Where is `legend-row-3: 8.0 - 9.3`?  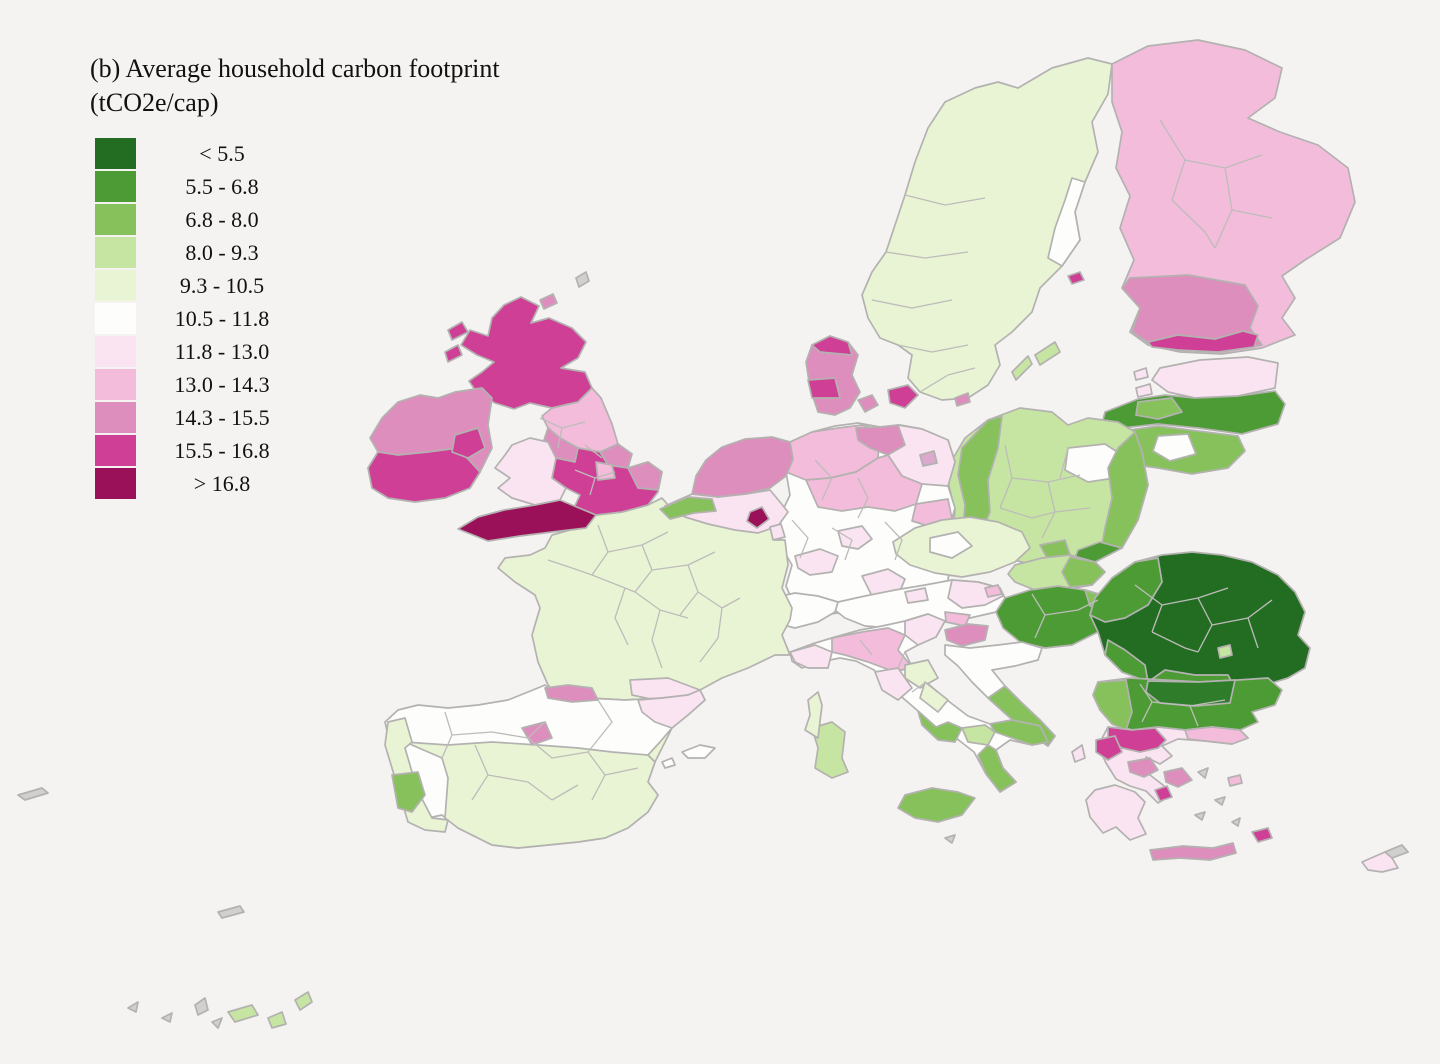 legend-row-3: 8.0 - 9.3 is located at coordinates (190, 252).